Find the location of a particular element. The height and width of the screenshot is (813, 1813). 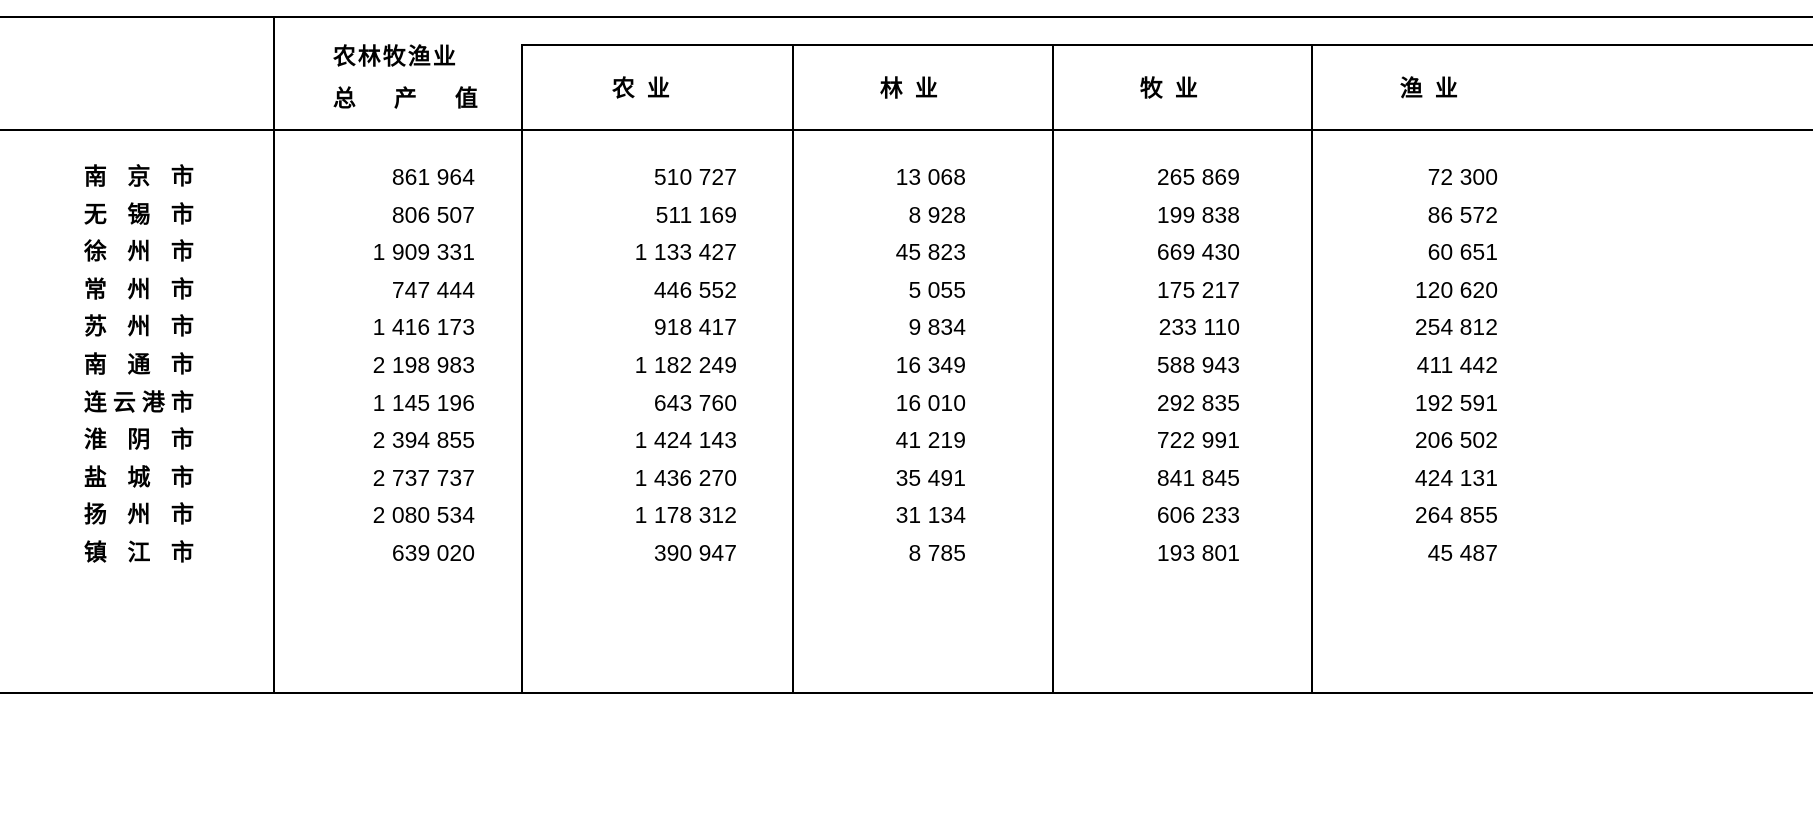

cell-agriculture: 1 182 249 is located at coordinates (685, 365).